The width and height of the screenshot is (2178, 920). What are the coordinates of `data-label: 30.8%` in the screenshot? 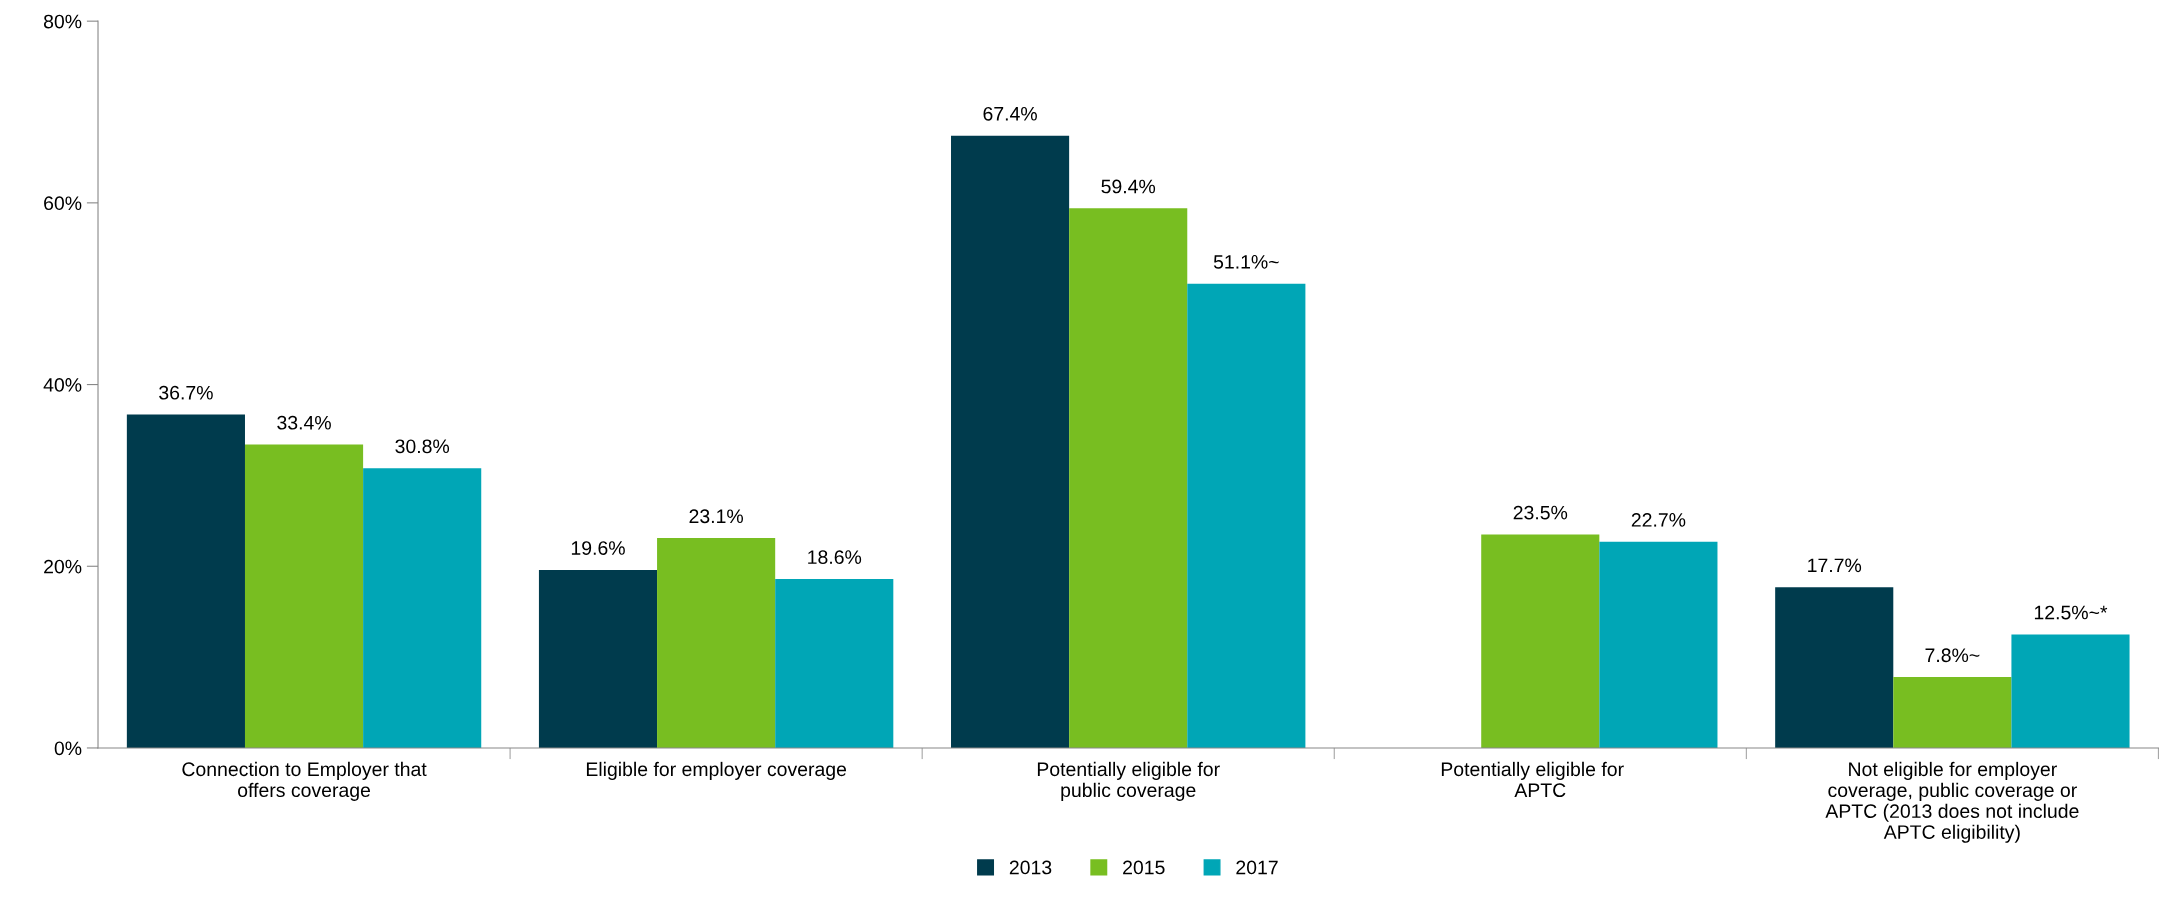 It's located at (422, 446).